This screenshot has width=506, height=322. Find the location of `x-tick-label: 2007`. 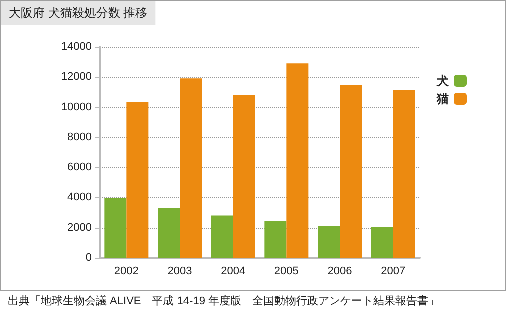

x-tick-label: 2007 is located at coordinates (393, 272).